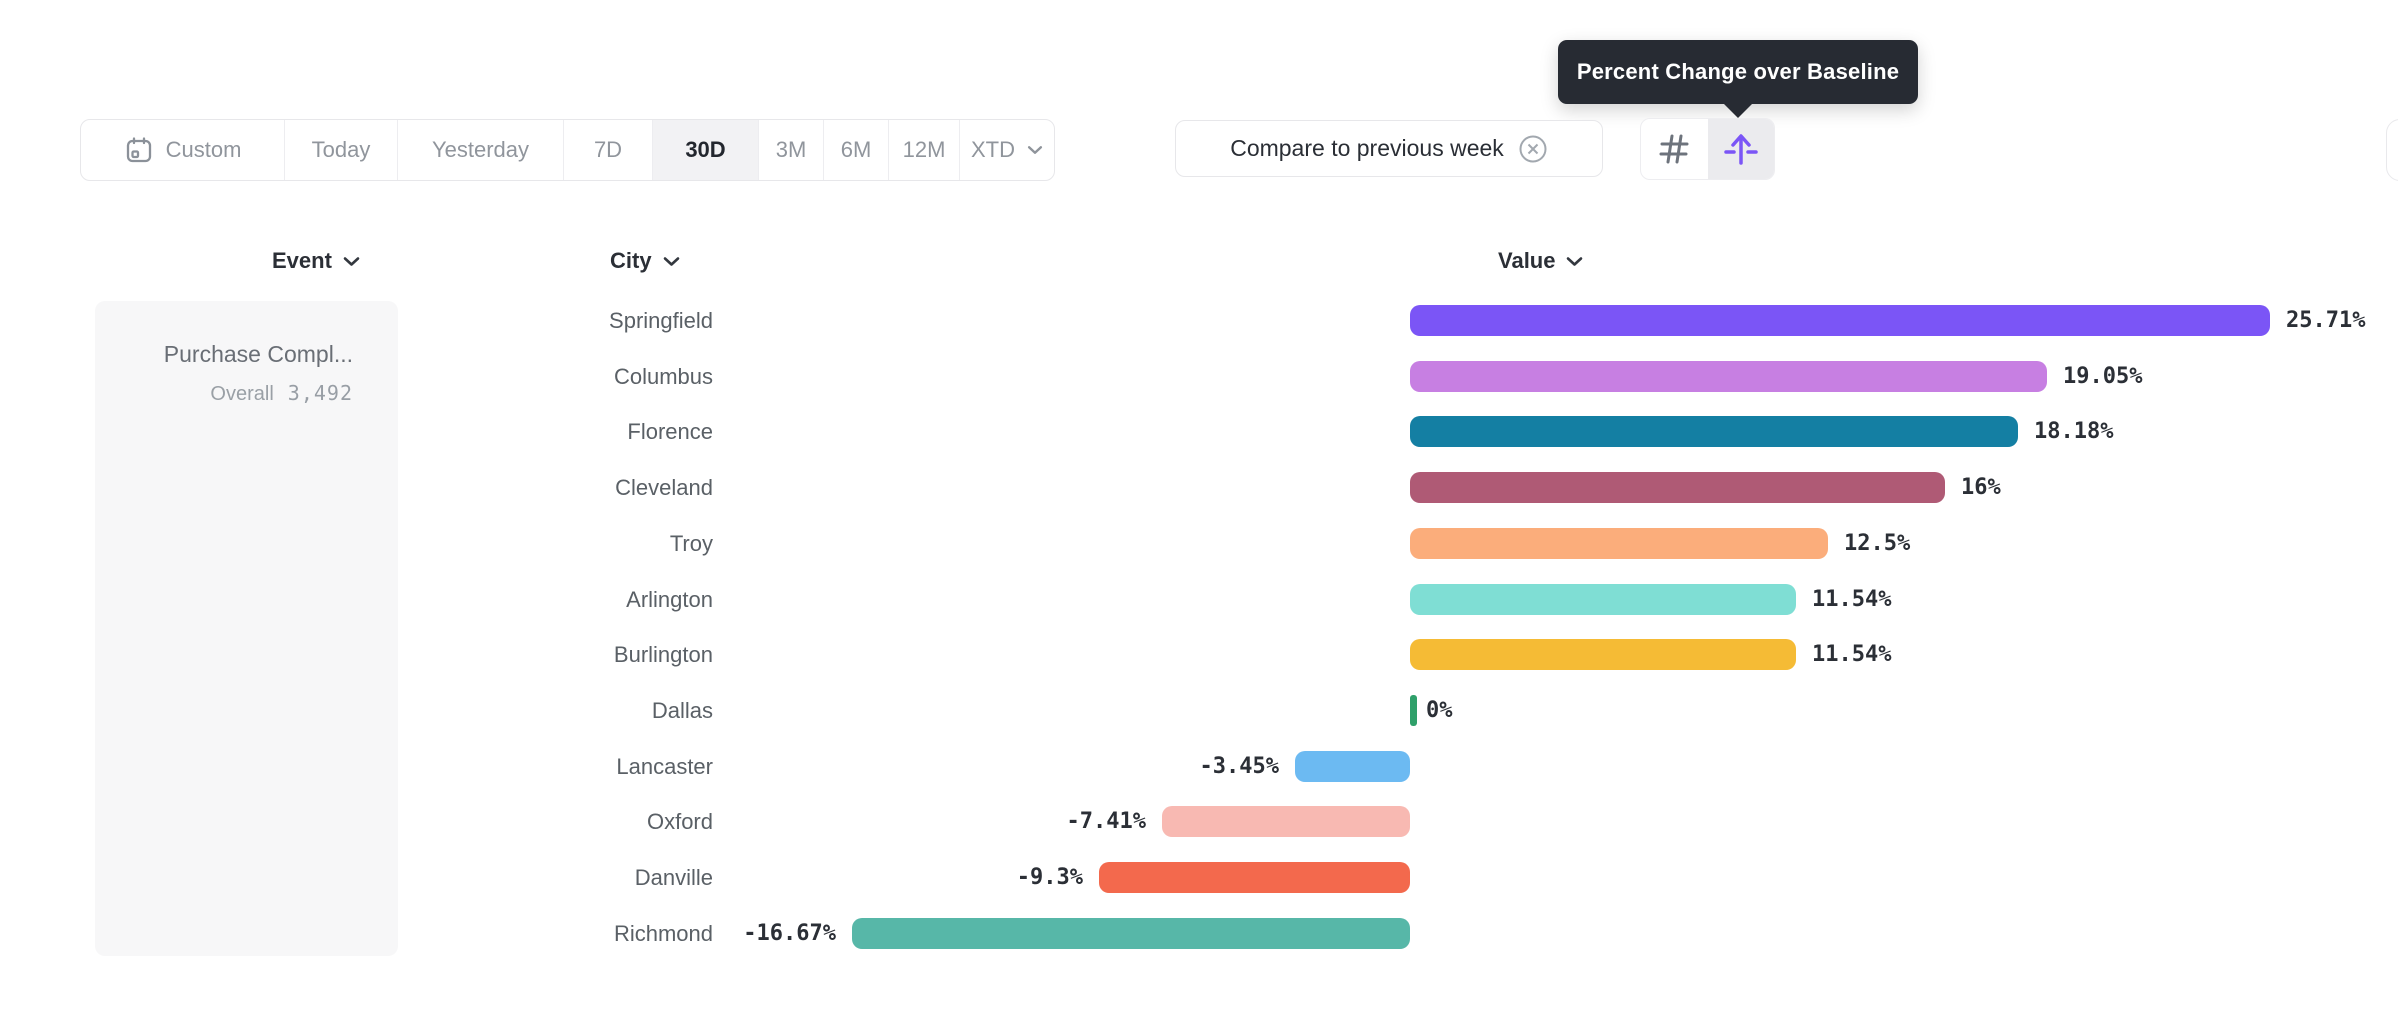 This screenshot has width=2398, height=1022. Describe the element at coordinates (1049, 877) in the screenshot. I see `value-label: -9.3%` at that location.